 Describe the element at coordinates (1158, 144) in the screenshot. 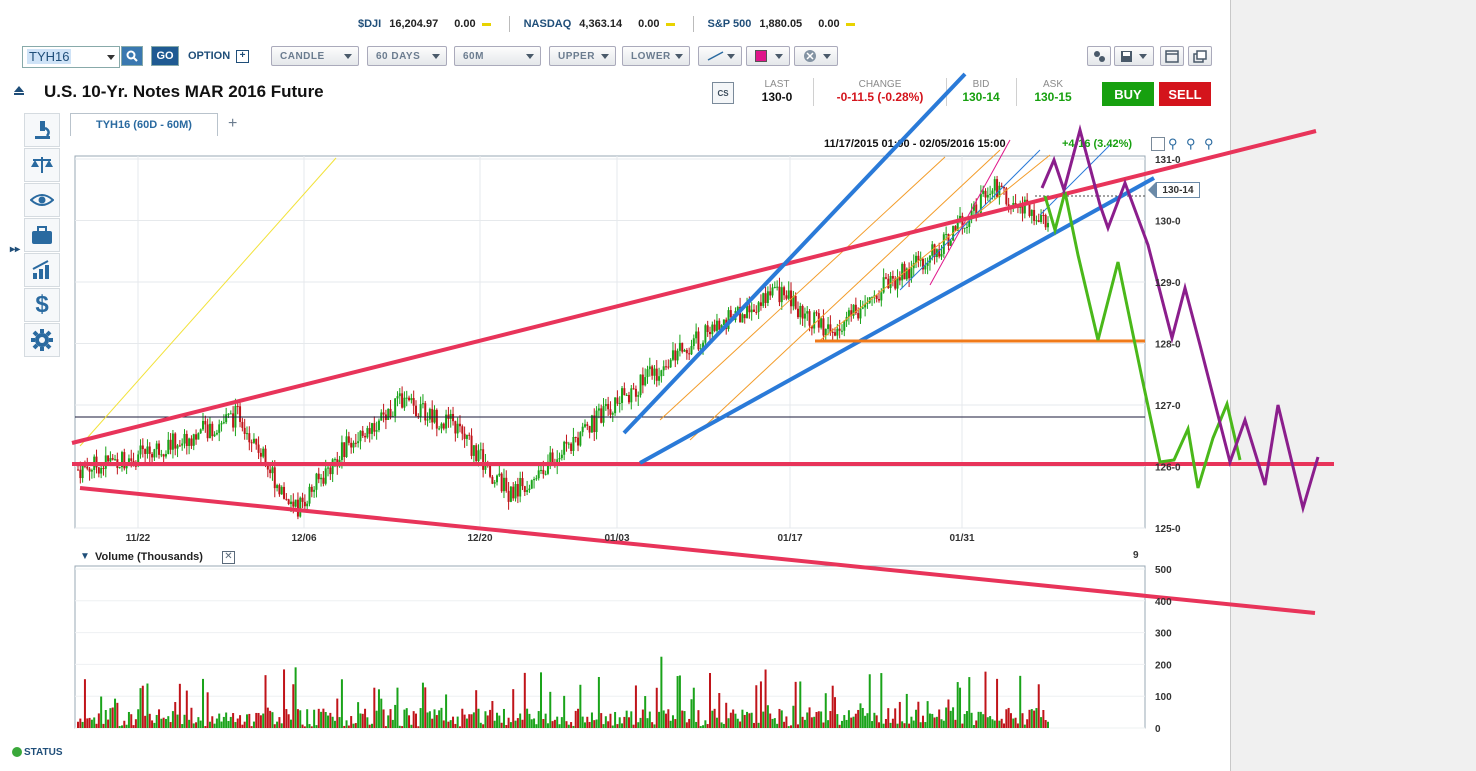

I see `reset-zoom-icon` at that location.